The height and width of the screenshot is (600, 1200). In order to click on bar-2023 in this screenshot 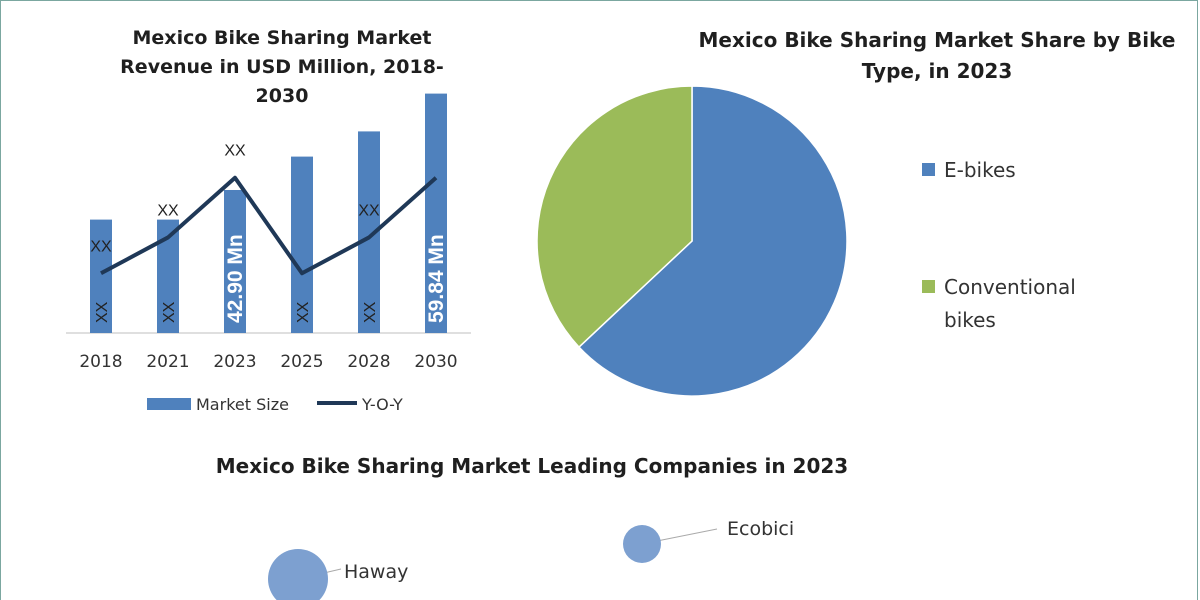, I will do `click(235, 261)`.